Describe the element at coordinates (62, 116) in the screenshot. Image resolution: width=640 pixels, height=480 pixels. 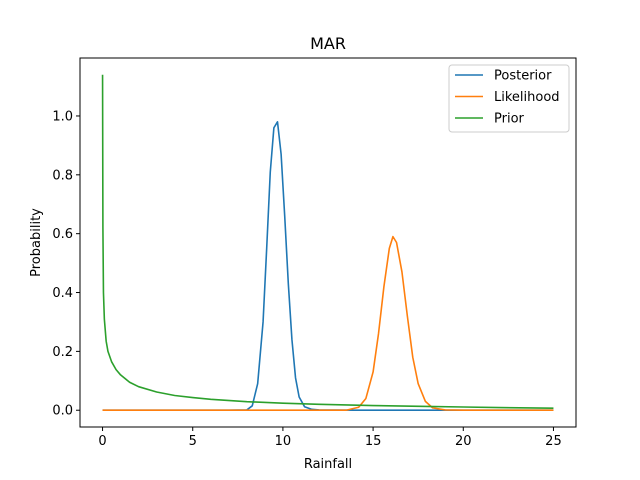
I see `y-tick-label: 1.0` at that location.